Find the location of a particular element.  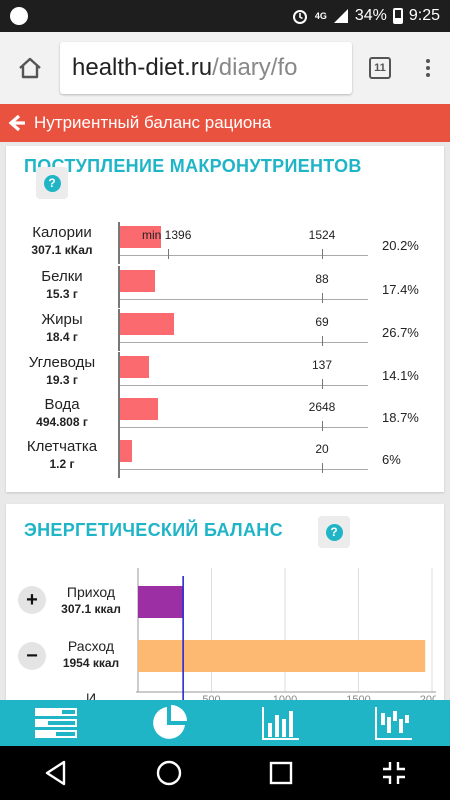

x-tick-label: 2000 is located at coordinates (428, 697).